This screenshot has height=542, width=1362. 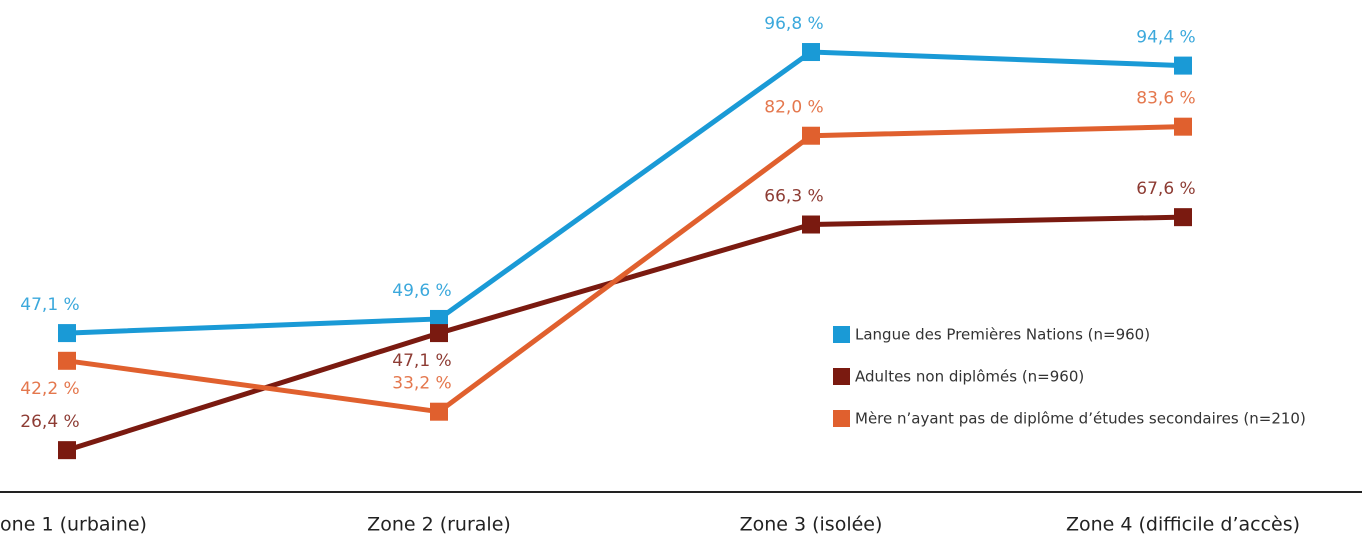 I want to click on legend-label: Adultes non diplômés (n=960), so click(x=969, y=377).